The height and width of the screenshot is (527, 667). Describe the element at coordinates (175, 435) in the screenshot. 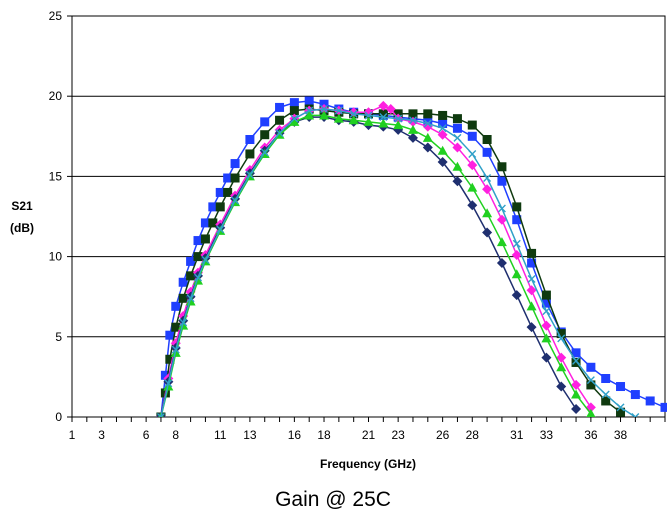

I see `x-tick-label: 8` at that location.